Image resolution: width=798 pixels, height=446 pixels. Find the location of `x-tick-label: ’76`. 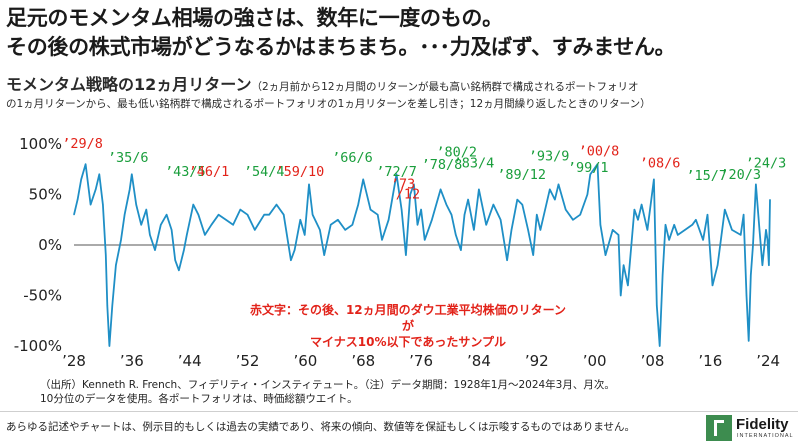

x-tick-label: ’76 is located at coordinates (421, 361).